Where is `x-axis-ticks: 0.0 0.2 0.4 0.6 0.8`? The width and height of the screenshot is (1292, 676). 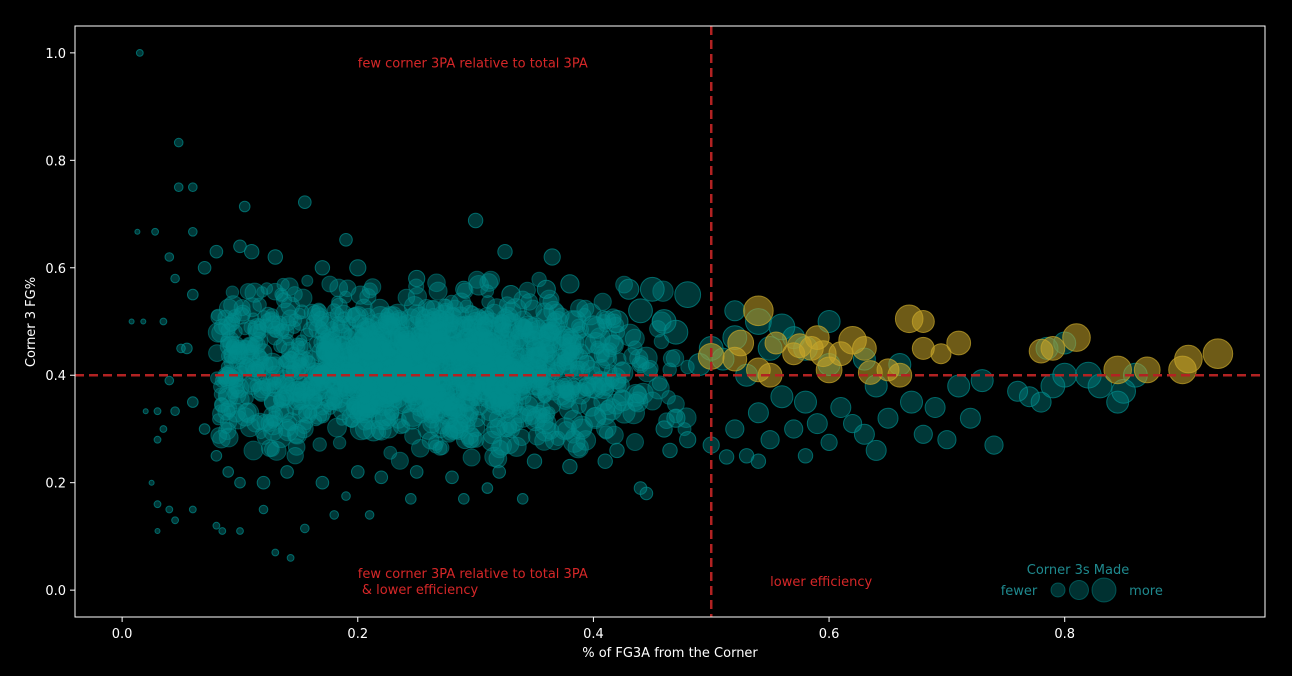 x-axis-ticks: 0.0 0.2 0.4 0.6 0.8 is located at coordinates (593, 629).